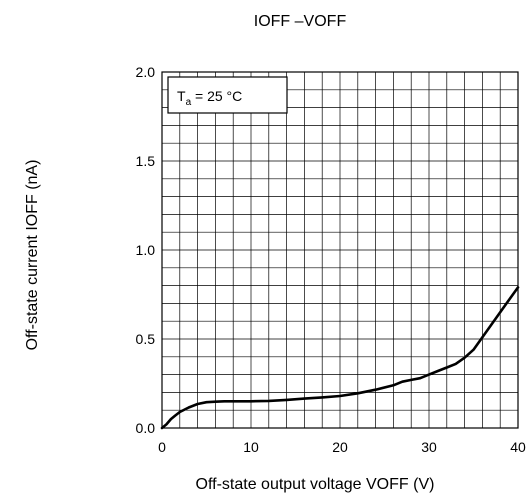  What do you see at coordinates (146, 428) in the screenshot?
I see `y-tick-label: 0.0` at bounding box center [146, 428].